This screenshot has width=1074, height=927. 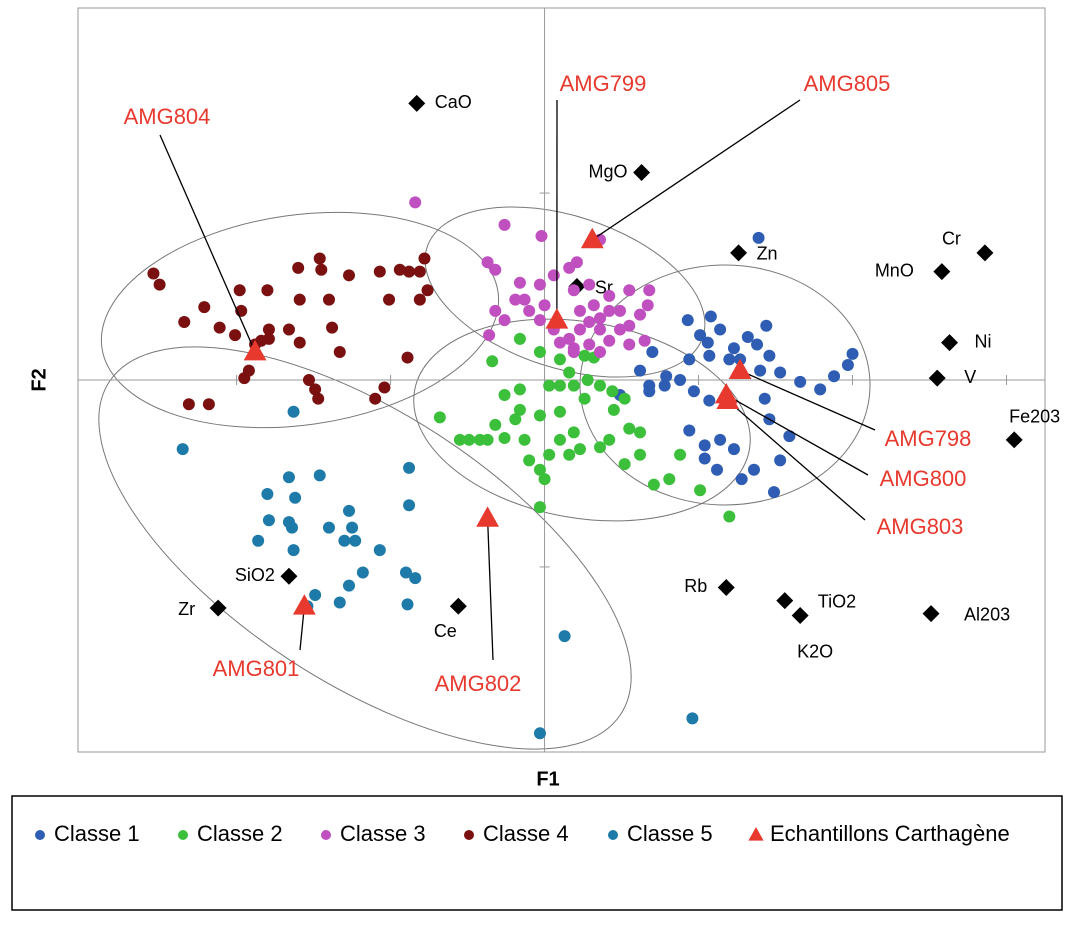 I want to click on sample-label: AMG801, so click(x=256, y=668).